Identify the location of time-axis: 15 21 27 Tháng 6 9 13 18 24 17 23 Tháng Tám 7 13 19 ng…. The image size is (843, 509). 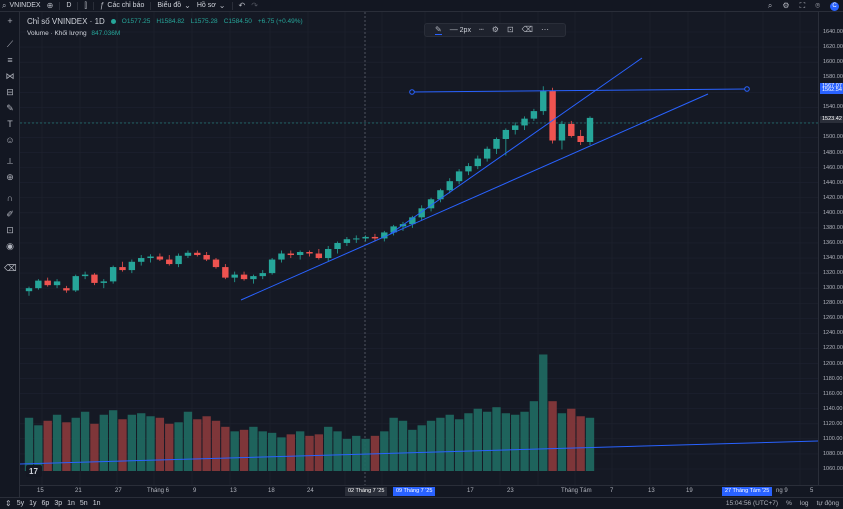
(431, 491).